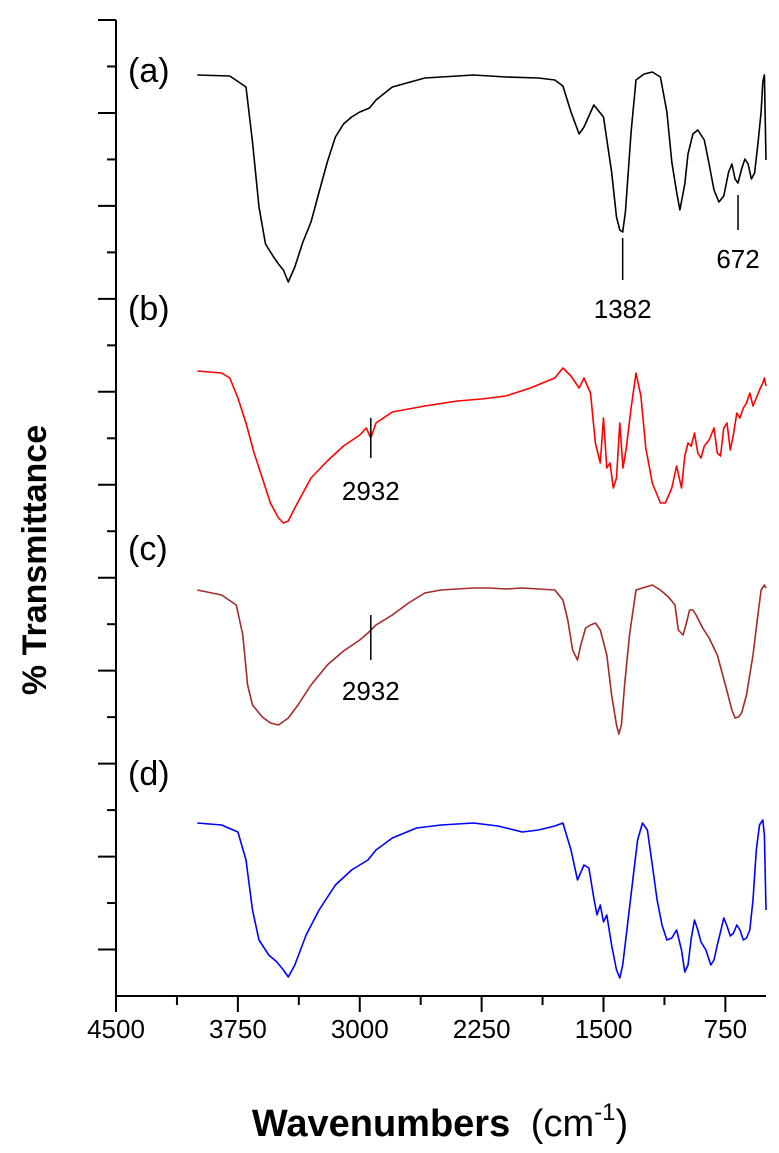 The height and width of the screenshot is (1153, 779). What do you see at coordinates (148, 549) in the screenshot?
I see `panel-label-c: (c)` at bounding box center [148, 549].